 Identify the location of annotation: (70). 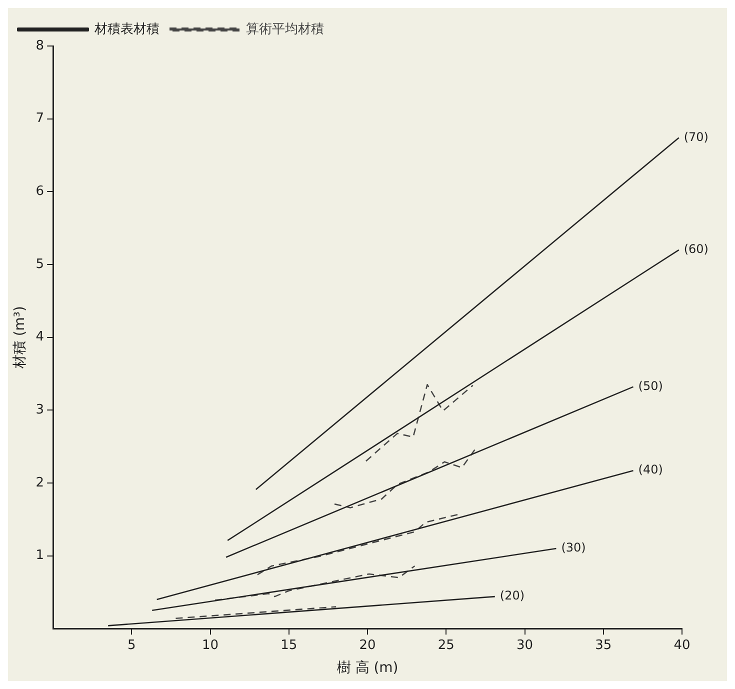
(696, 137).